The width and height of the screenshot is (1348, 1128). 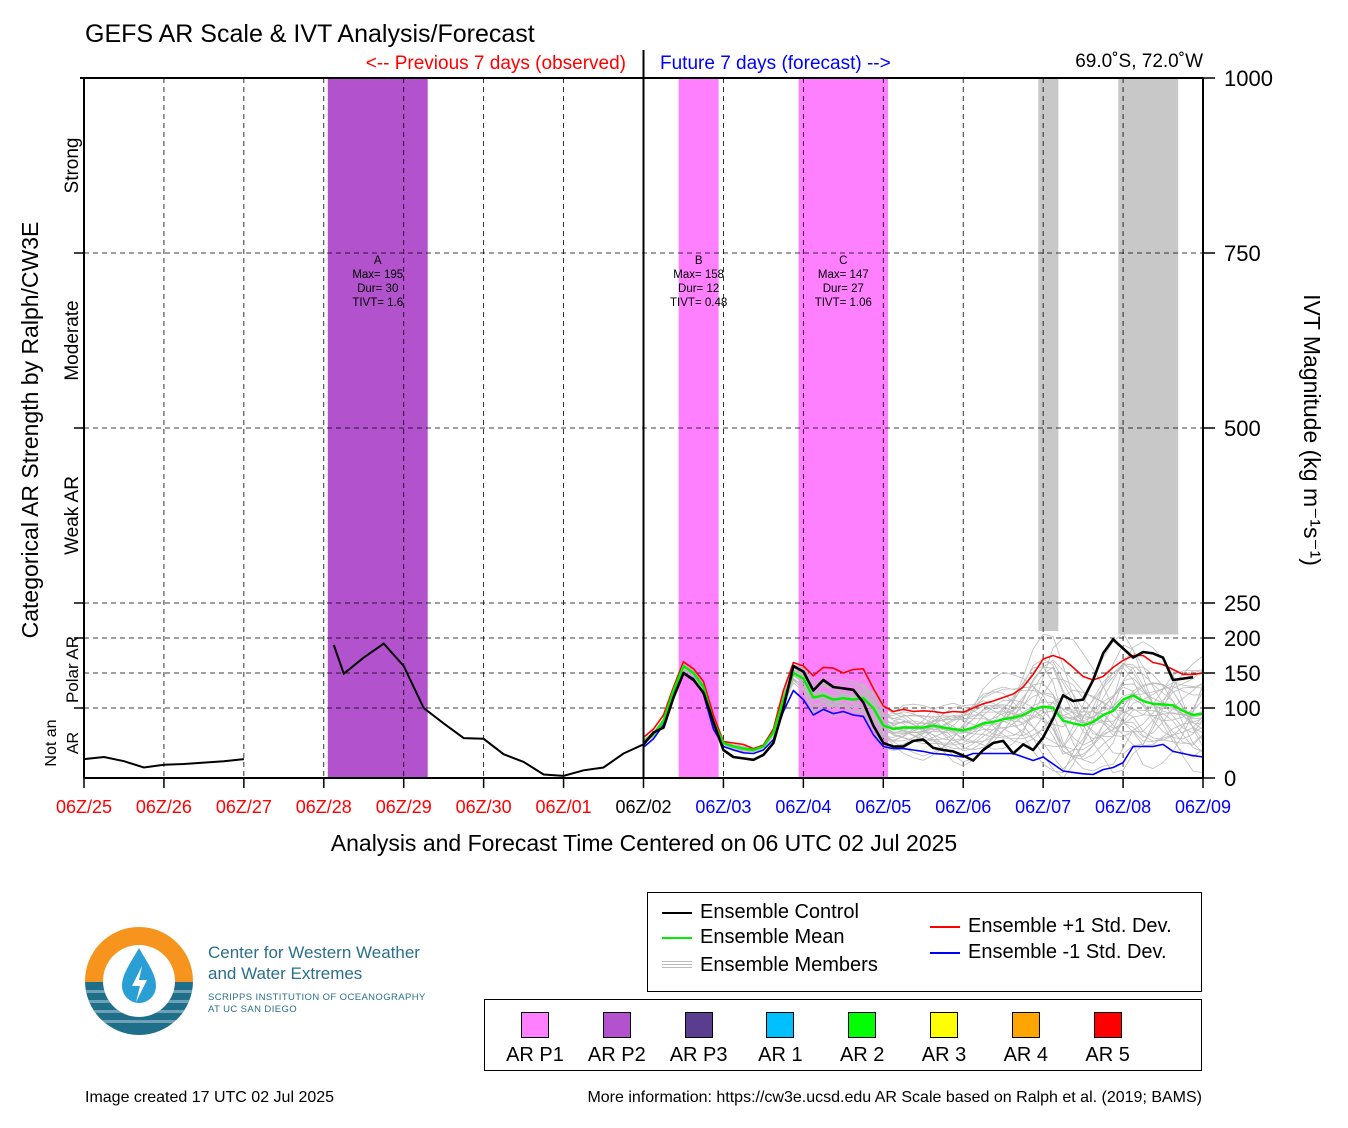 I want to click on category-label: AR 3, so click(x=944, y=1055).